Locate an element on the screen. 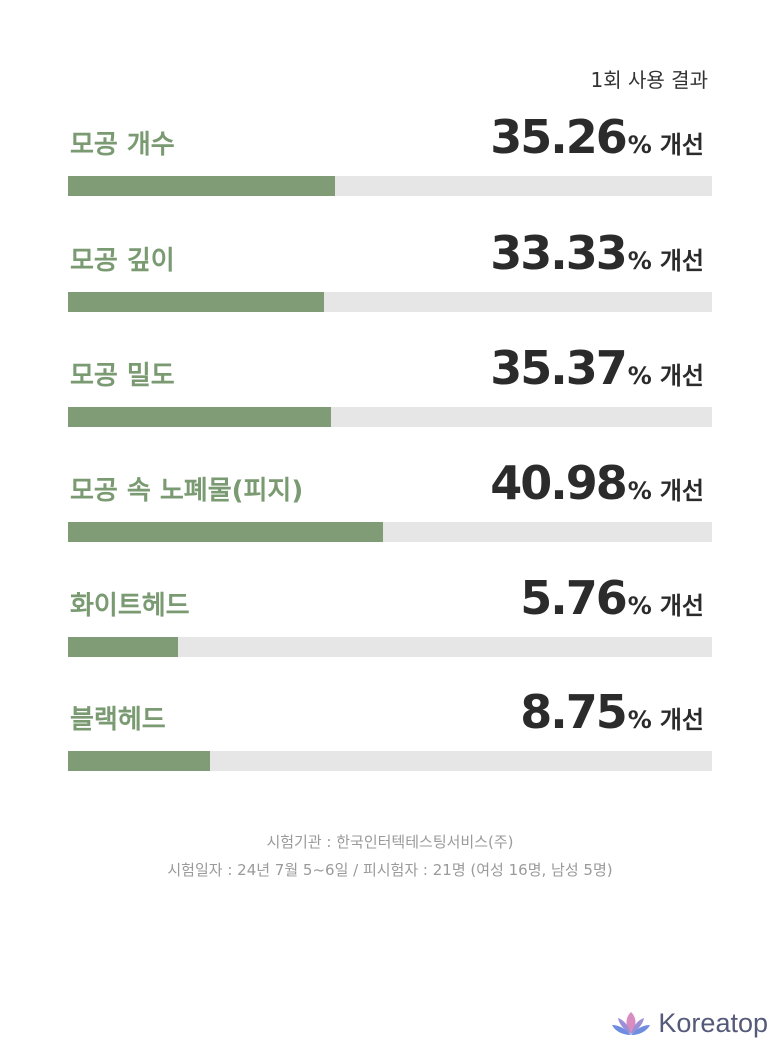 The width and height of the screenshot is (780, 1049). metric-value: 33.33% 개선 is located at coordinates (597, 253).